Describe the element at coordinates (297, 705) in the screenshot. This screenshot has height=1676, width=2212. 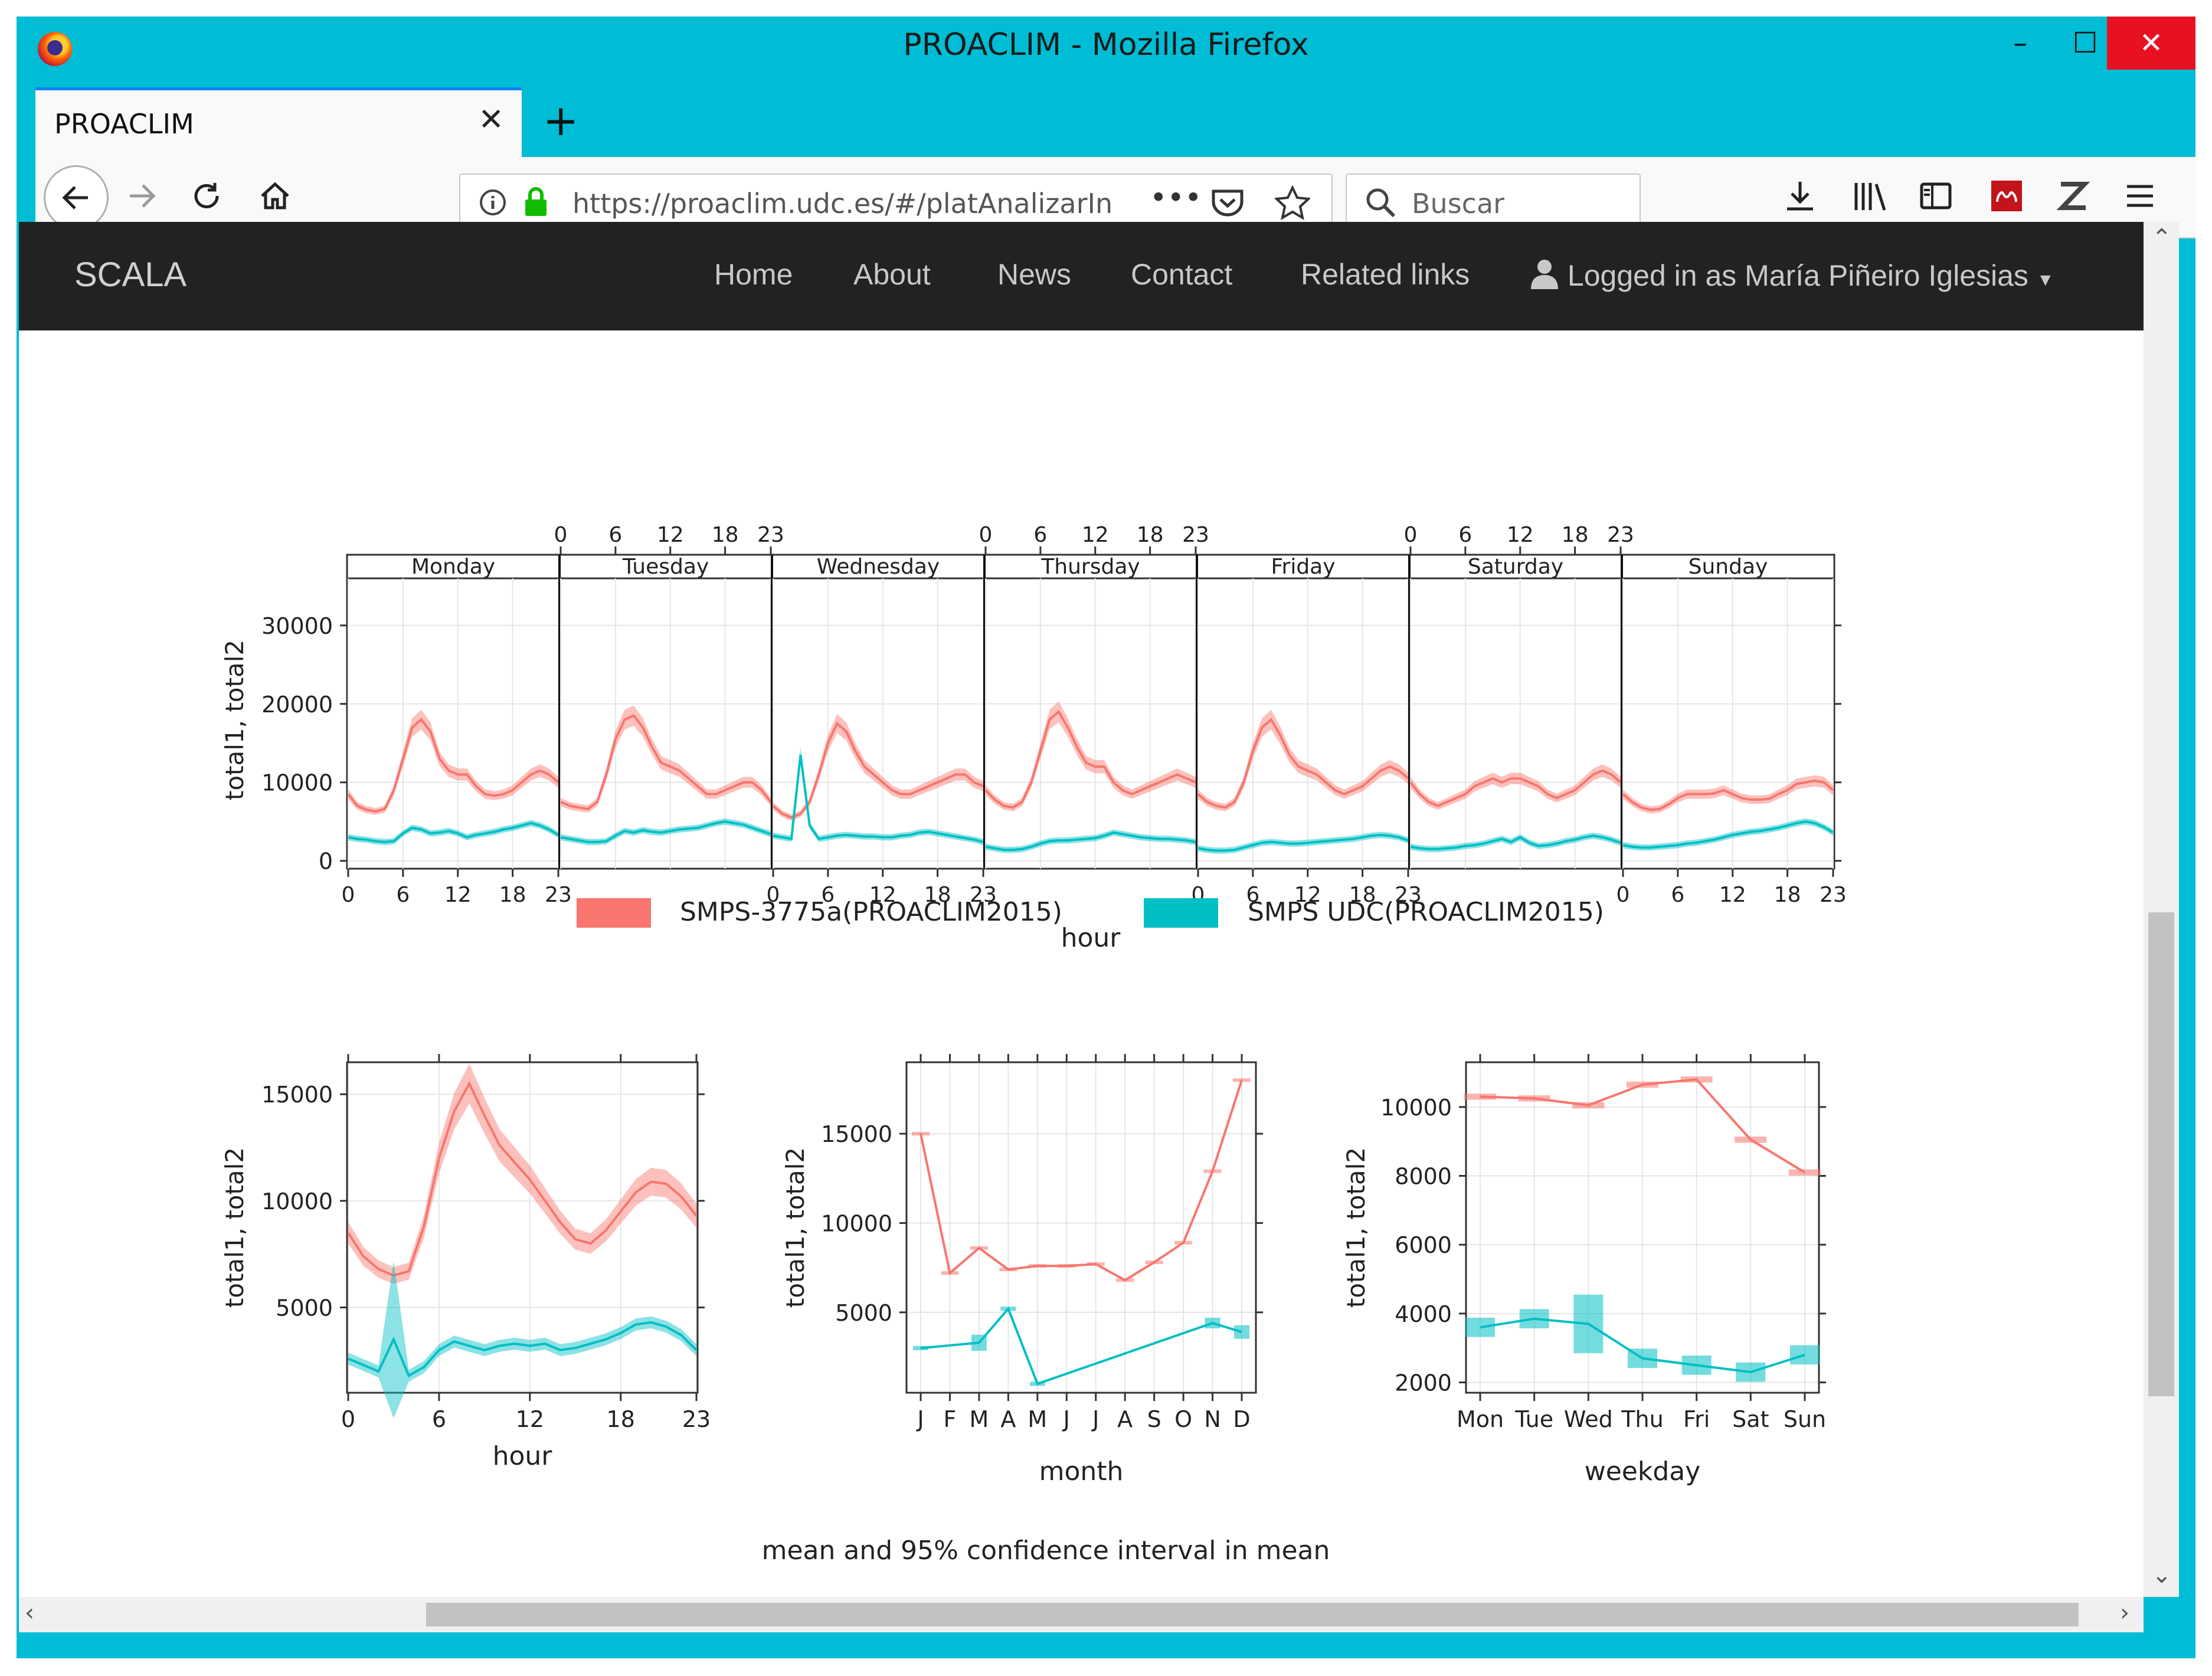
I see `y-tick-label: 20000` at that location.